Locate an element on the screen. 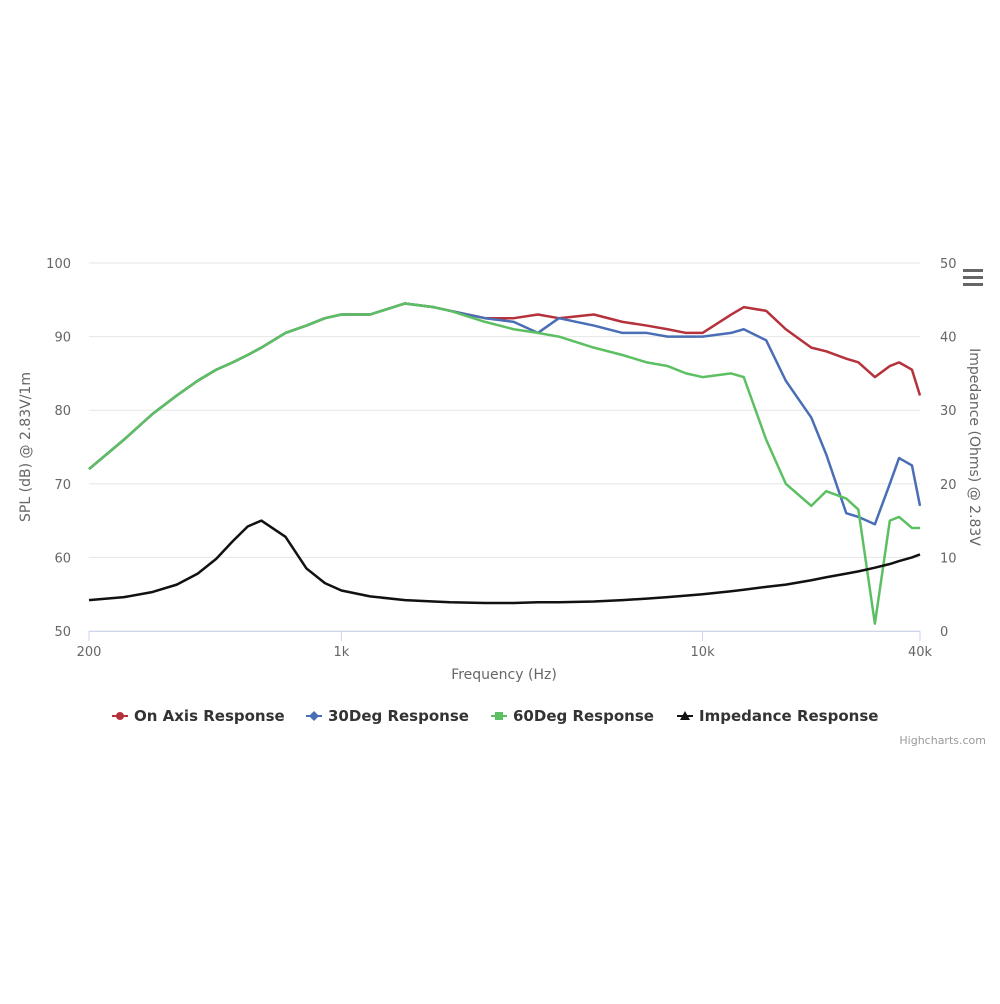 The image size is (1000, 1004). legend-item: On Axis Response is located at coordinates (198, 716).